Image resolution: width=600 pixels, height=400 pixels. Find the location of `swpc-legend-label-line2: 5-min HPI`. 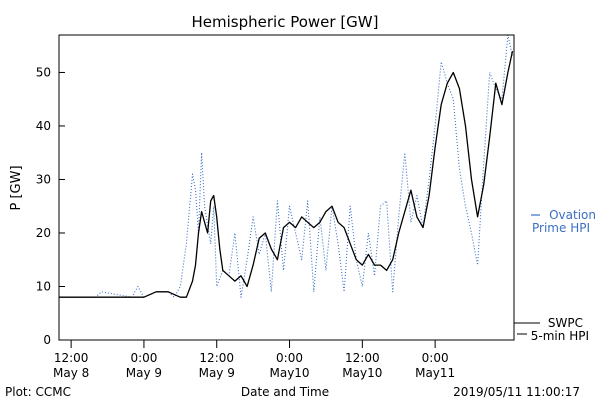

swpc-legend-label-line2: 5-min HPI is located at coordinates (560, 336).